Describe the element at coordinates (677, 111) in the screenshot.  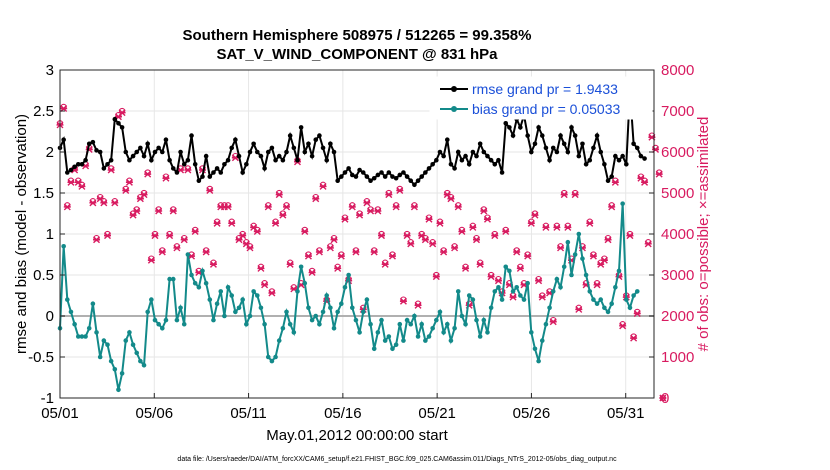
I see `y-right-tick-label: 7000` at that location.